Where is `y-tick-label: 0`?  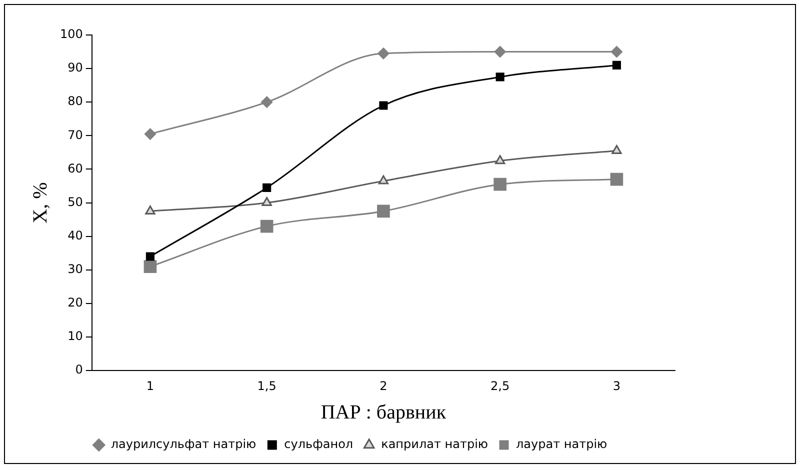 y-tick-label: 0 is located at coordinates (79, 369).